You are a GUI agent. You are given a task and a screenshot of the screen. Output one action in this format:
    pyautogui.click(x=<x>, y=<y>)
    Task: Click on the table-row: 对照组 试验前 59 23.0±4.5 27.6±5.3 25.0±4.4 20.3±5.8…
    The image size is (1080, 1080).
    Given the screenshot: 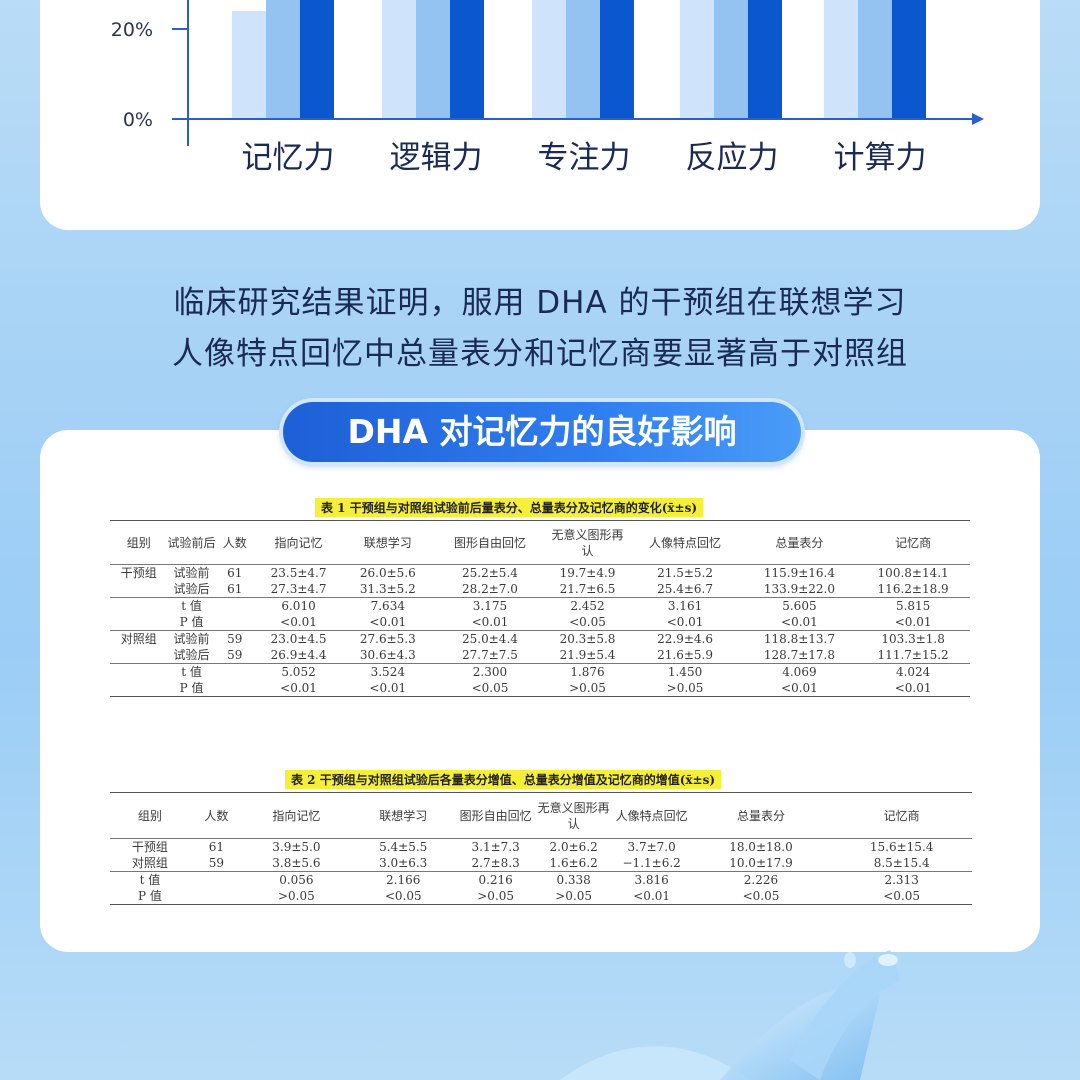 What is the action you would take?
    pyautogui.click(x=540, y=639)
    